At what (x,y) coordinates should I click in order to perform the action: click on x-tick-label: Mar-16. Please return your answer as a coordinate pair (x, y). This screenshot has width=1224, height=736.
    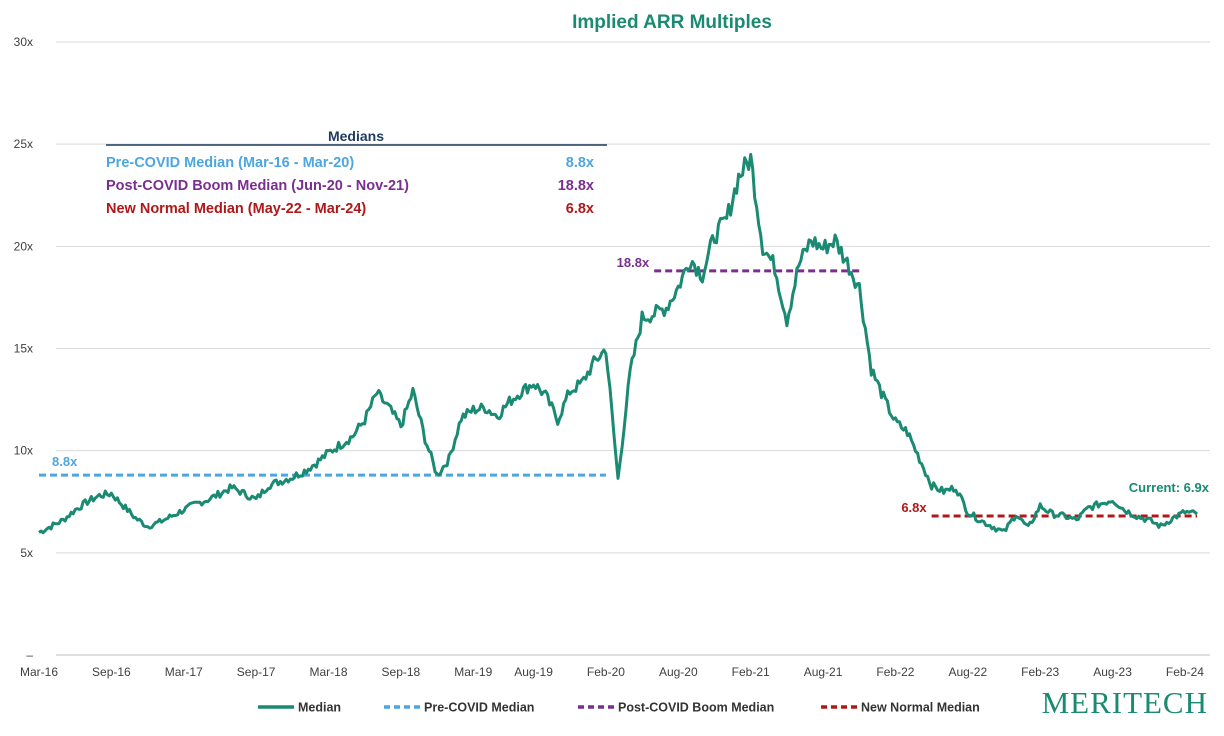
    Looking at the image, I should click on (39, 672).